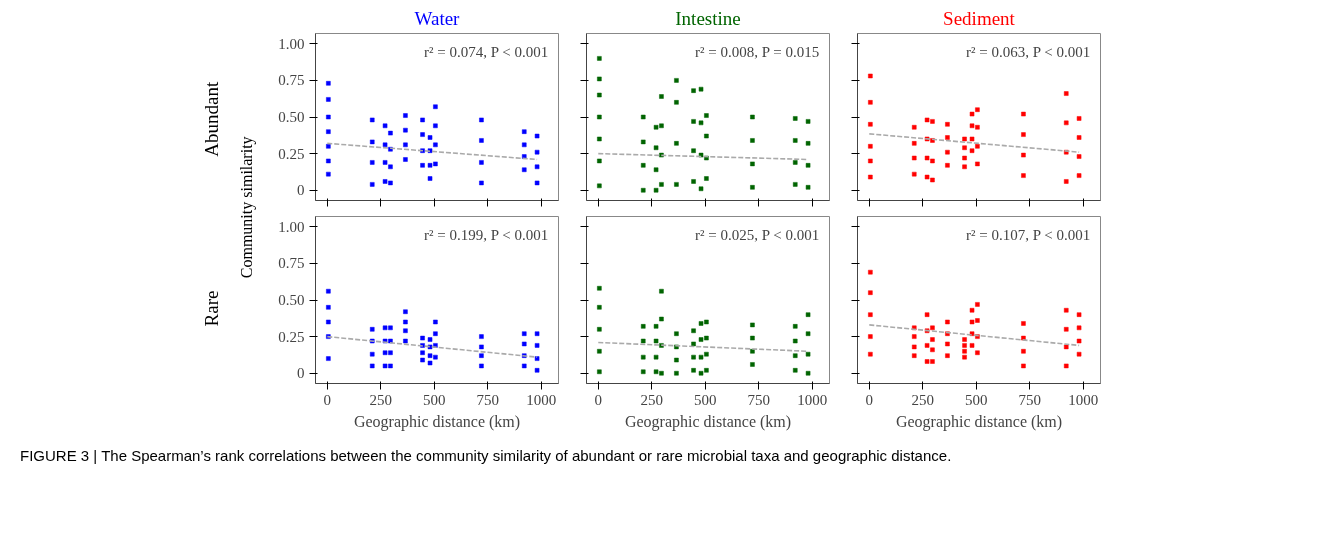  I want to click on annotation: r² = 0.074, P < 0.001, so click(486, 51).